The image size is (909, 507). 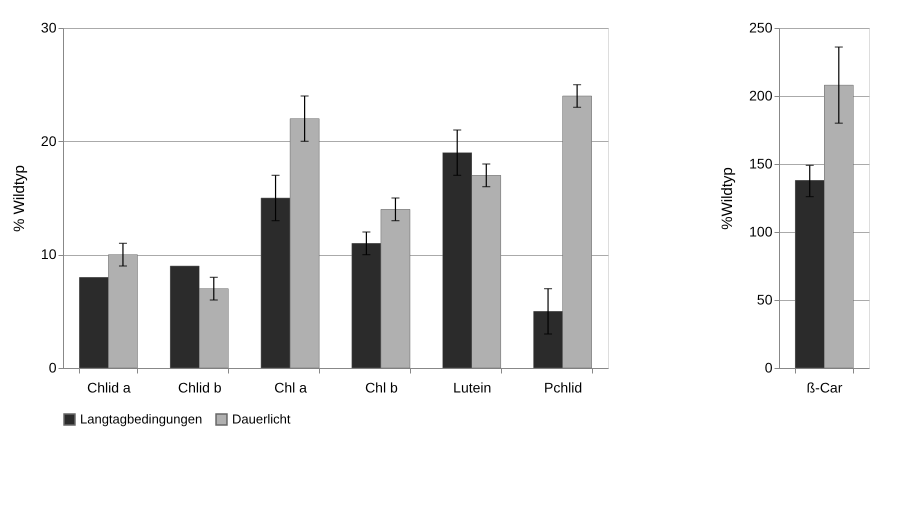 What do you see at coordinates (764, 300) in the screenshot?
I see `y-tick-label: 50` at bounding box center [764, 300].